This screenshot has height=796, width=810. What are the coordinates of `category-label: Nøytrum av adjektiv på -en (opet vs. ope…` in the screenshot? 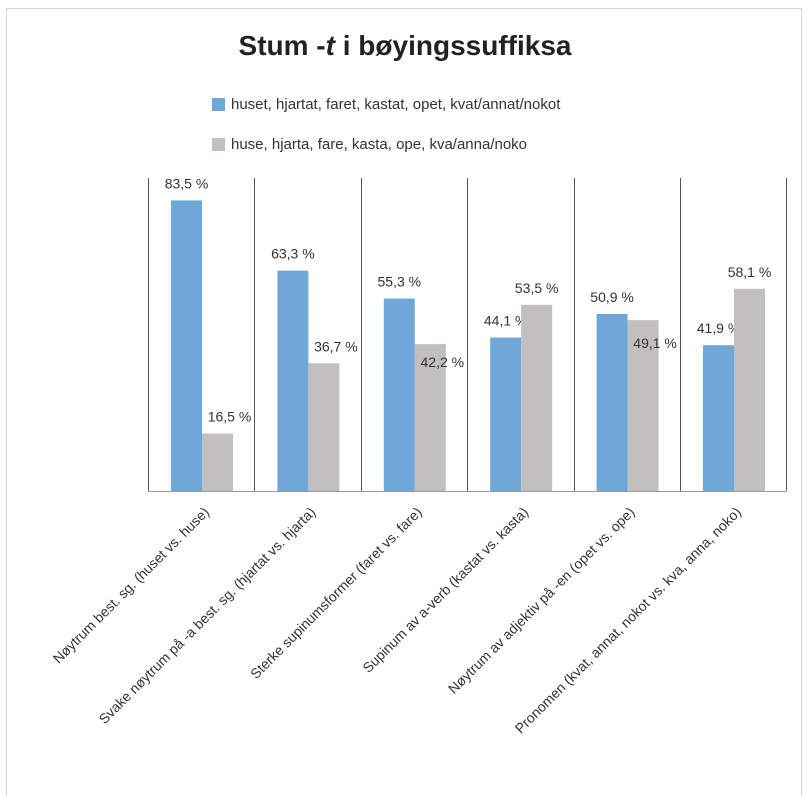 It's located at (541, 600).